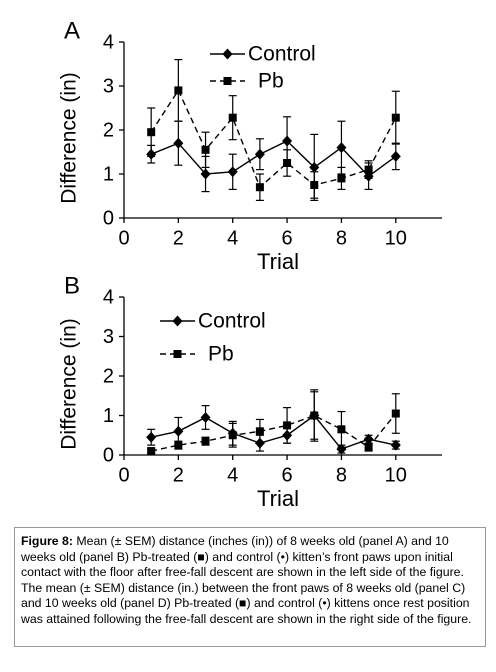 Image resolution: width=496 pixels, height=672 pixels. I want to click on panel-label: B, so click(72, 285).